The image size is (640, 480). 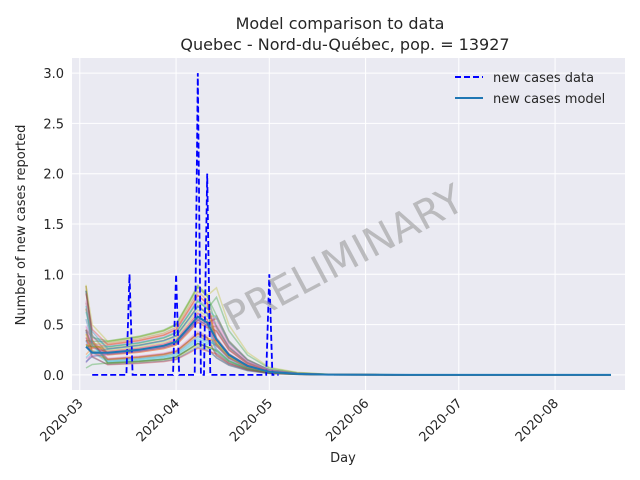 I want to click on legend: new cases data new cases model, so click(x=530, y=89).